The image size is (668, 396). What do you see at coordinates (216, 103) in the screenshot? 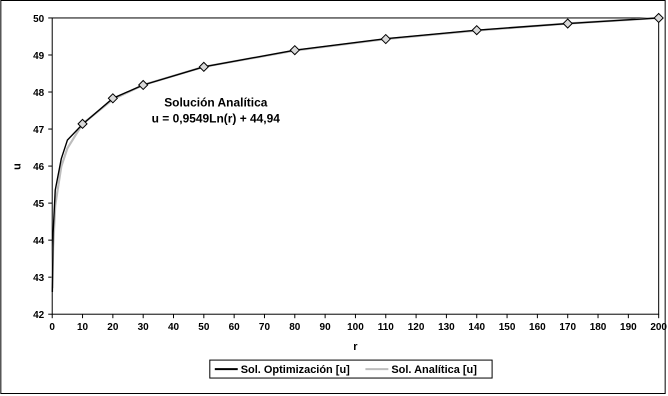
I see `annotation-title: Solución Analítica` at bounding box center [216, 103].